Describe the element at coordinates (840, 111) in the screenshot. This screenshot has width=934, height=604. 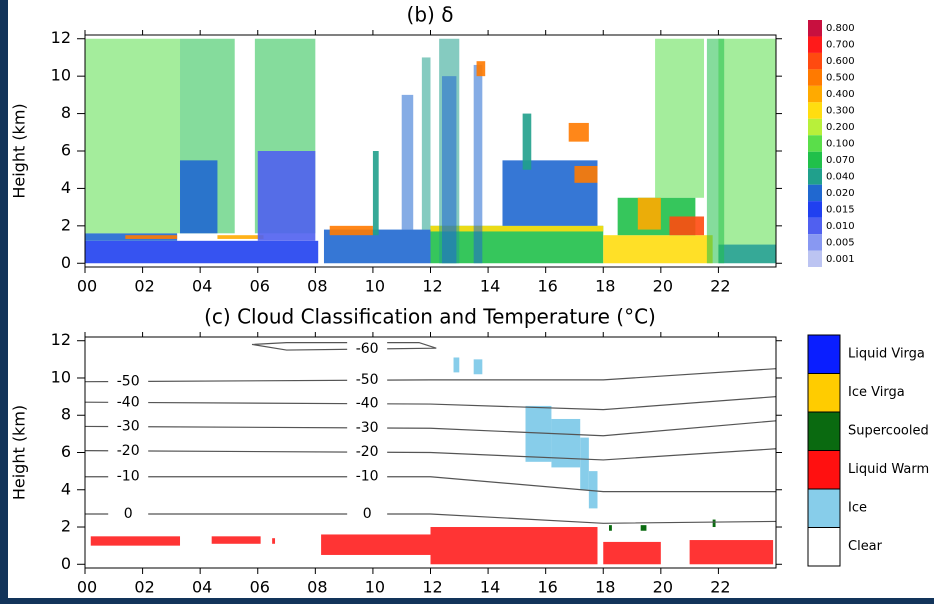
I see `colorbar-label: 0.300` at that location.